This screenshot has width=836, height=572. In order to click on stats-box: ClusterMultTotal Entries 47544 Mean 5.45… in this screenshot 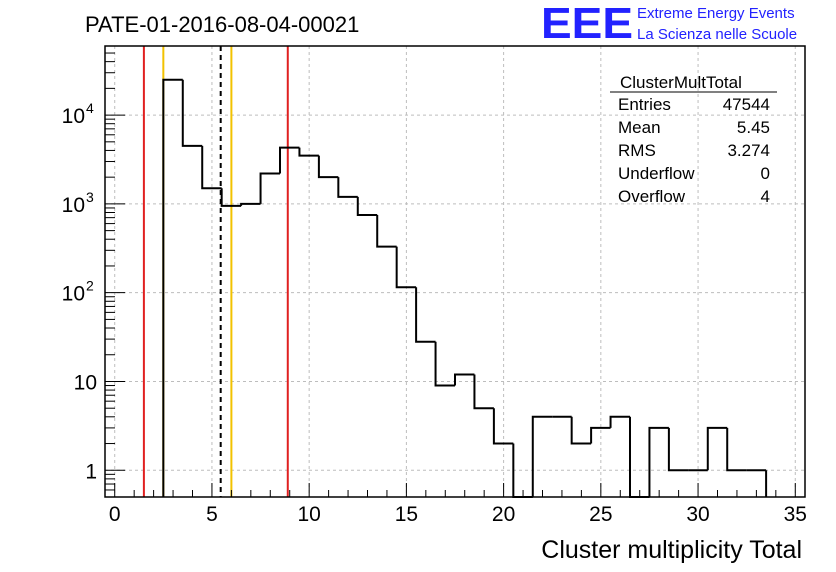, I will do `click(693, 139)`.